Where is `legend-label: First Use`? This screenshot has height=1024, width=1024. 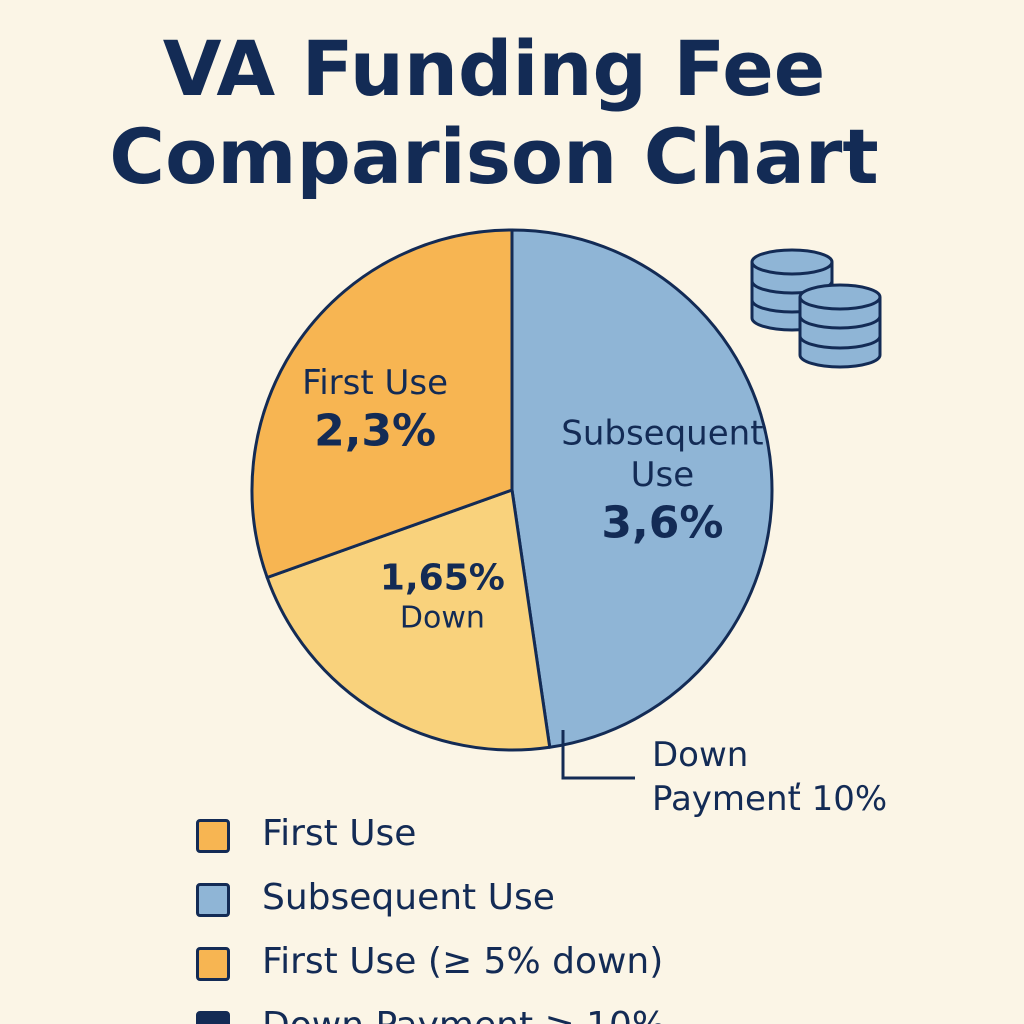
legend-label: First Use is located at coordinates (339, 833).